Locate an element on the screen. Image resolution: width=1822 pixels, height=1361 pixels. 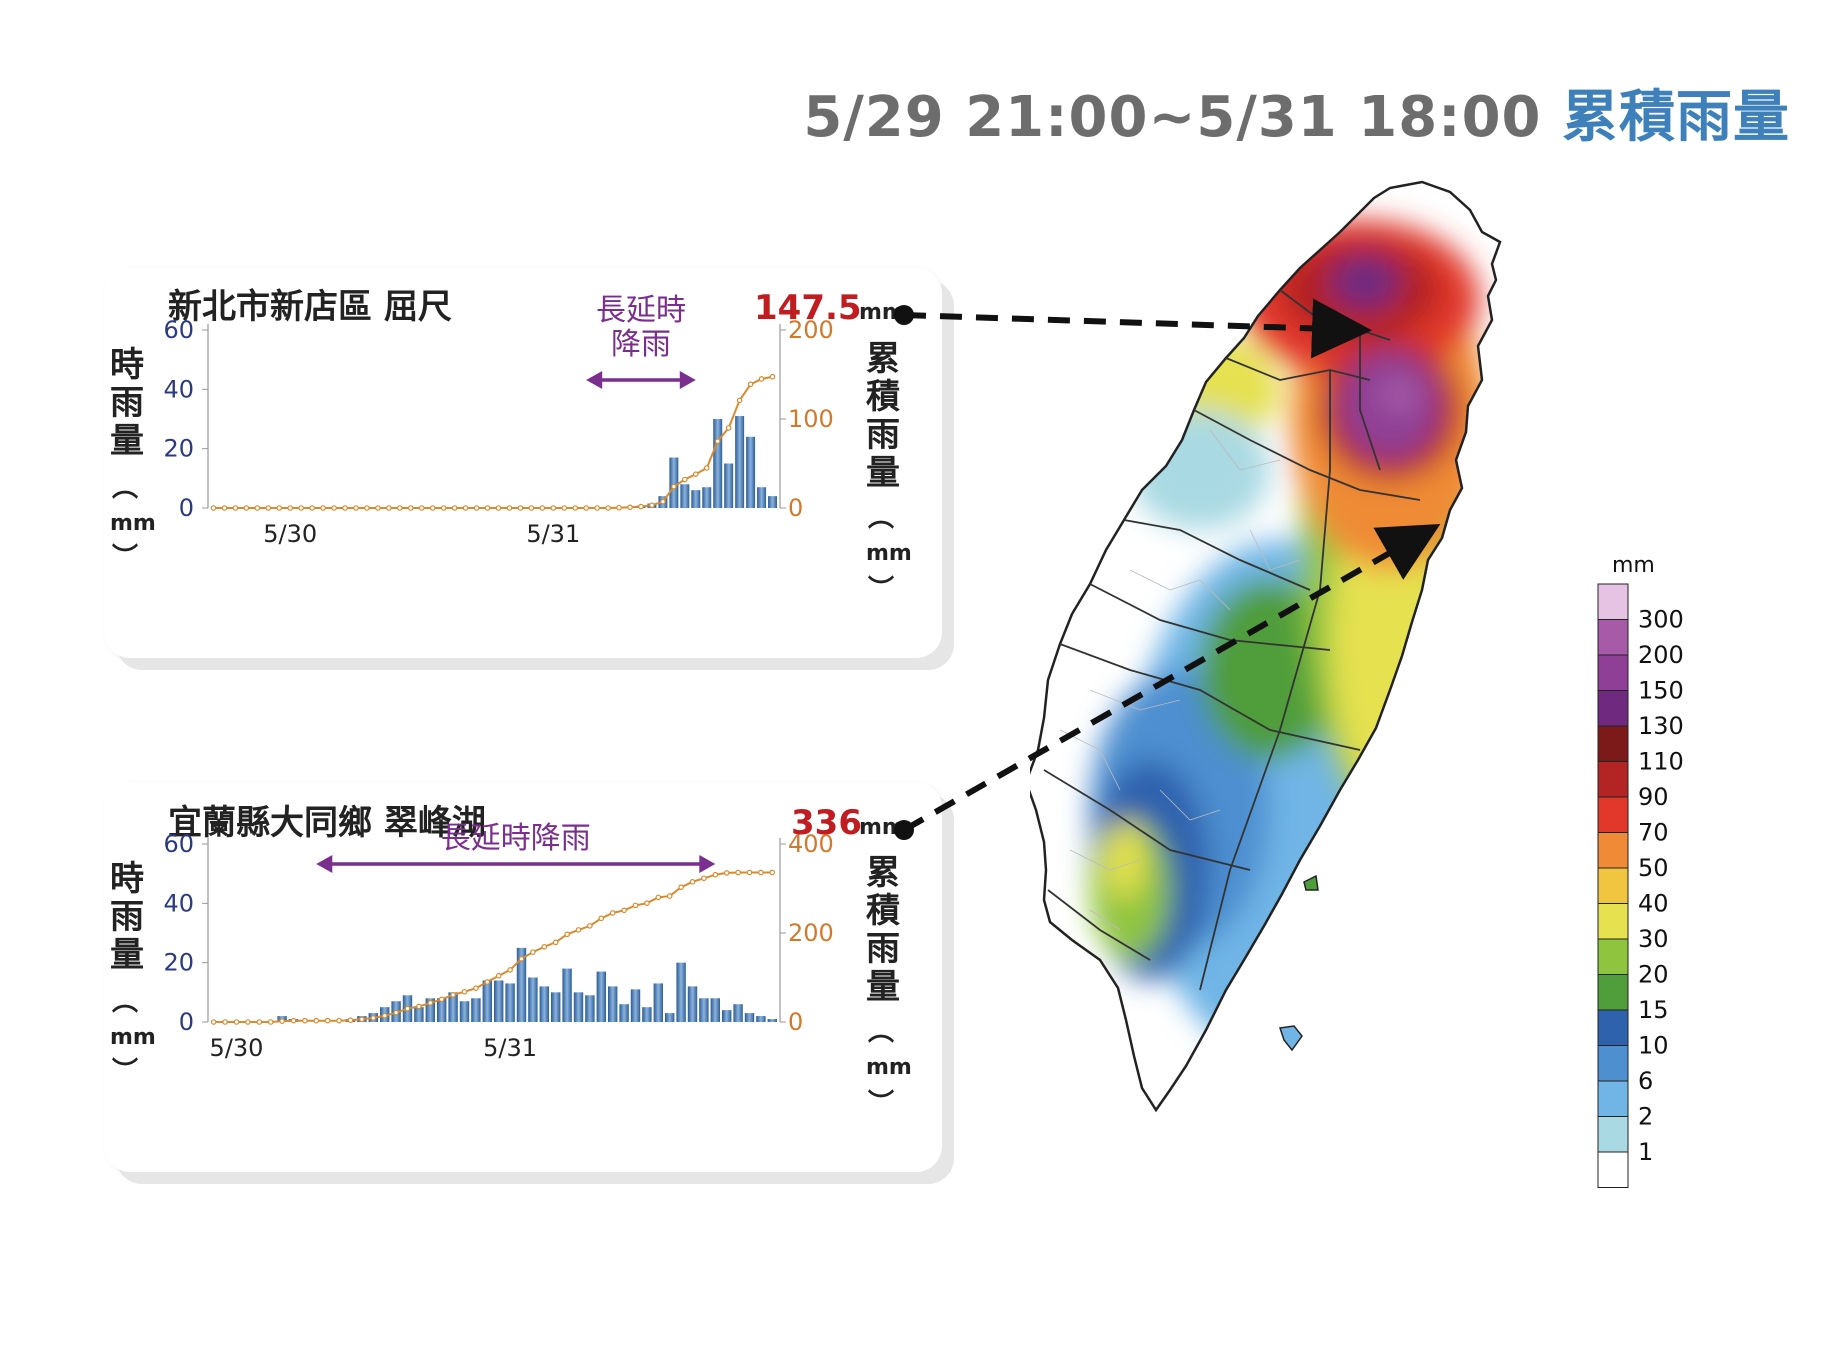
rainfall-legend: mm 300 200 150 130 110 90 70 50 40 30 20 15 10 6 2 1 is located at coordinates (1640, 870).